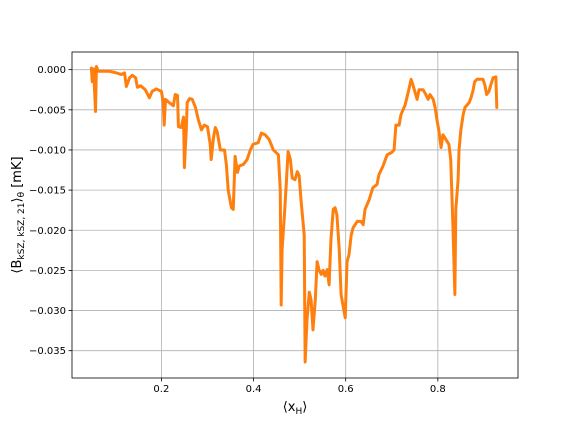  I want to click on x-tick-label: 0.6, so click(346, 389).